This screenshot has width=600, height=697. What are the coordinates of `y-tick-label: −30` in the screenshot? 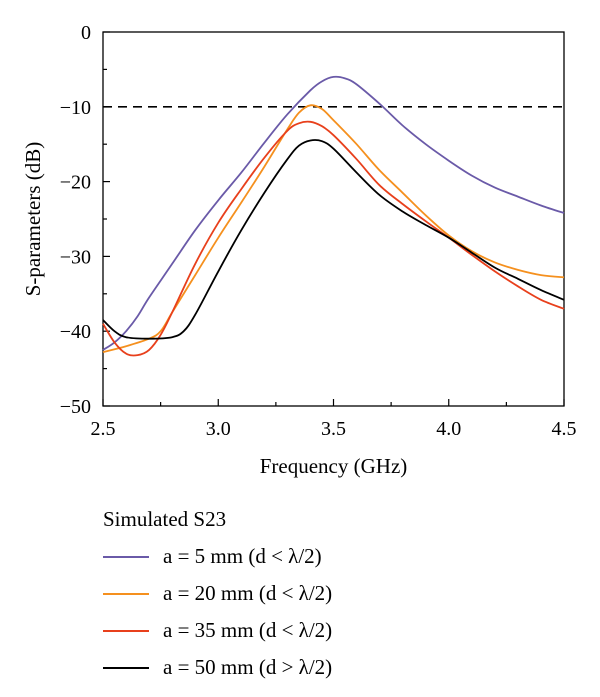 It's located at (75, 257).